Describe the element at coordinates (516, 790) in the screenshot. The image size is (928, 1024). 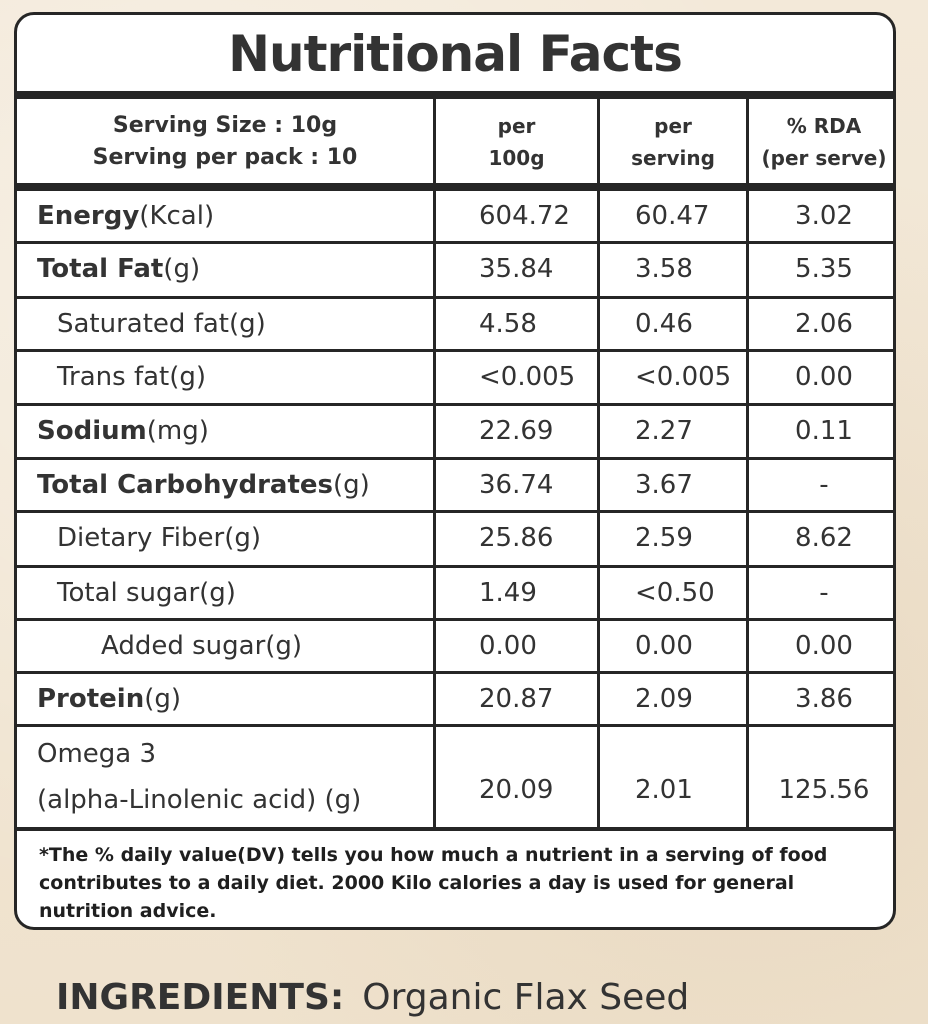
I see `value-per-100g: 20.09` at that location.